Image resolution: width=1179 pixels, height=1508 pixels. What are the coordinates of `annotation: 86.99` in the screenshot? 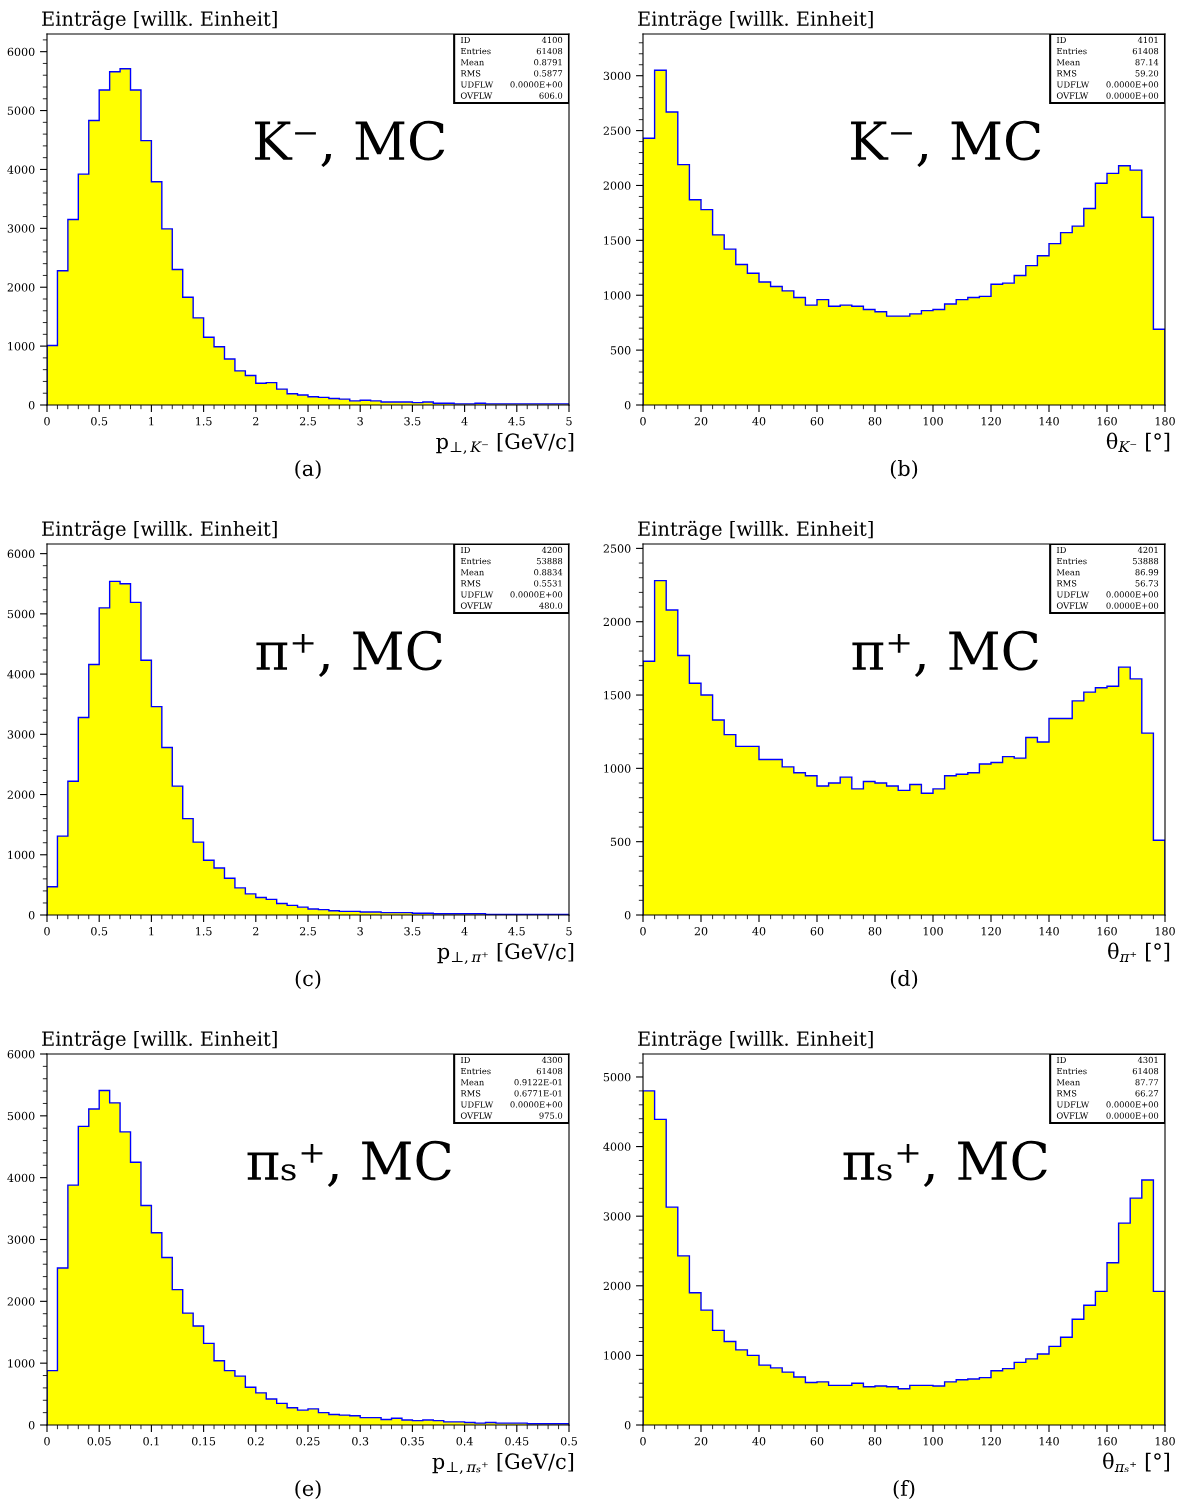 It's located at (1147, 572).